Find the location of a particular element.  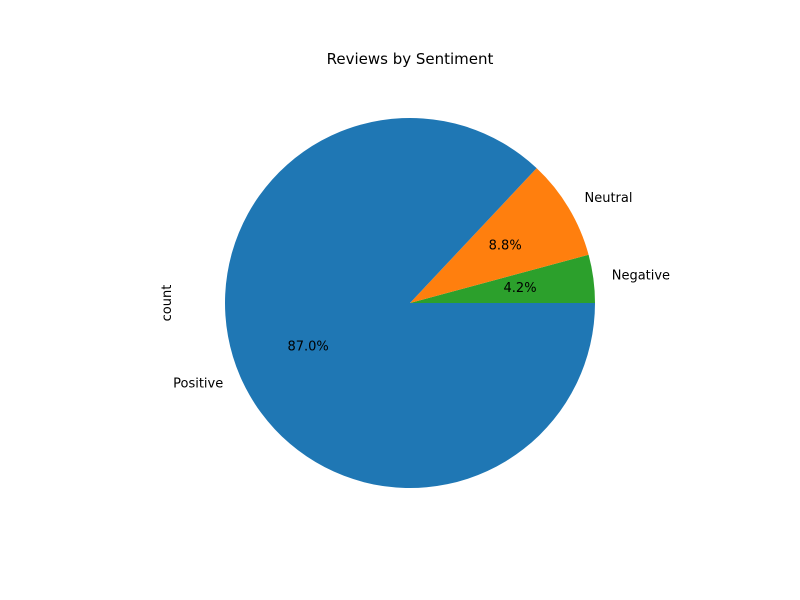

slice-label-negative: Negative is located at coordinates (641, 276).